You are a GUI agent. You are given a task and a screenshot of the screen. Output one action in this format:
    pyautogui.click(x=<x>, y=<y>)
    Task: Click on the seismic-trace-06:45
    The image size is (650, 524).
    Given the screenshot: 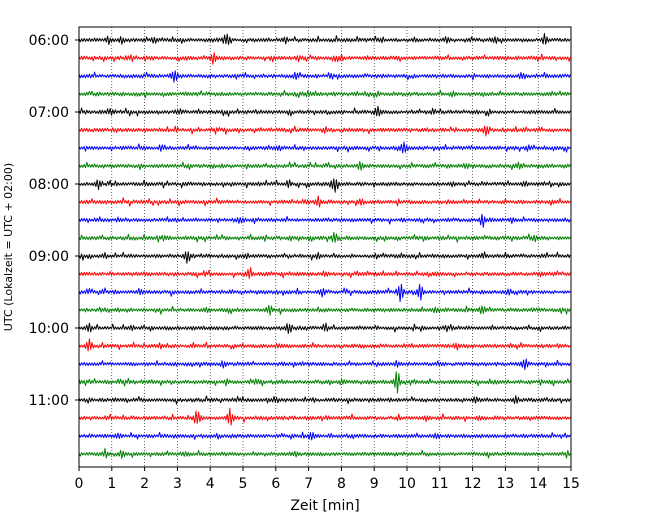 What is the action you would take?
    pyautogui.click(x=324, y=94)
    